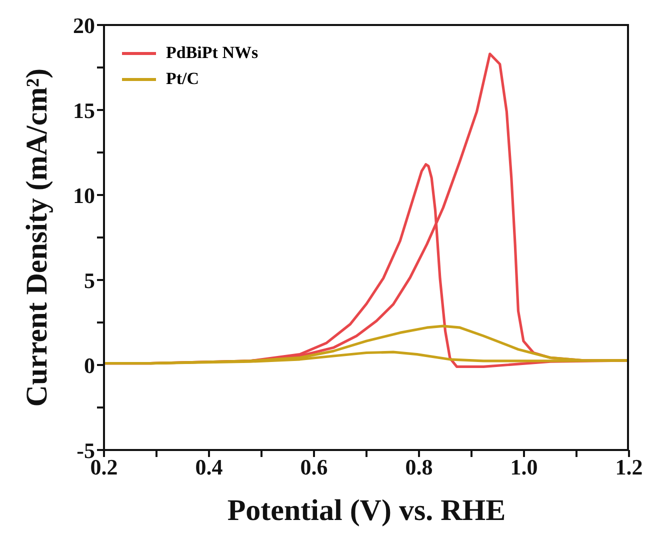 The width and height of the screenshot is (651, 538). Describe the element at coordinates (84, 195) in the screenshot. I see `y-tick-label: 10` at that location.